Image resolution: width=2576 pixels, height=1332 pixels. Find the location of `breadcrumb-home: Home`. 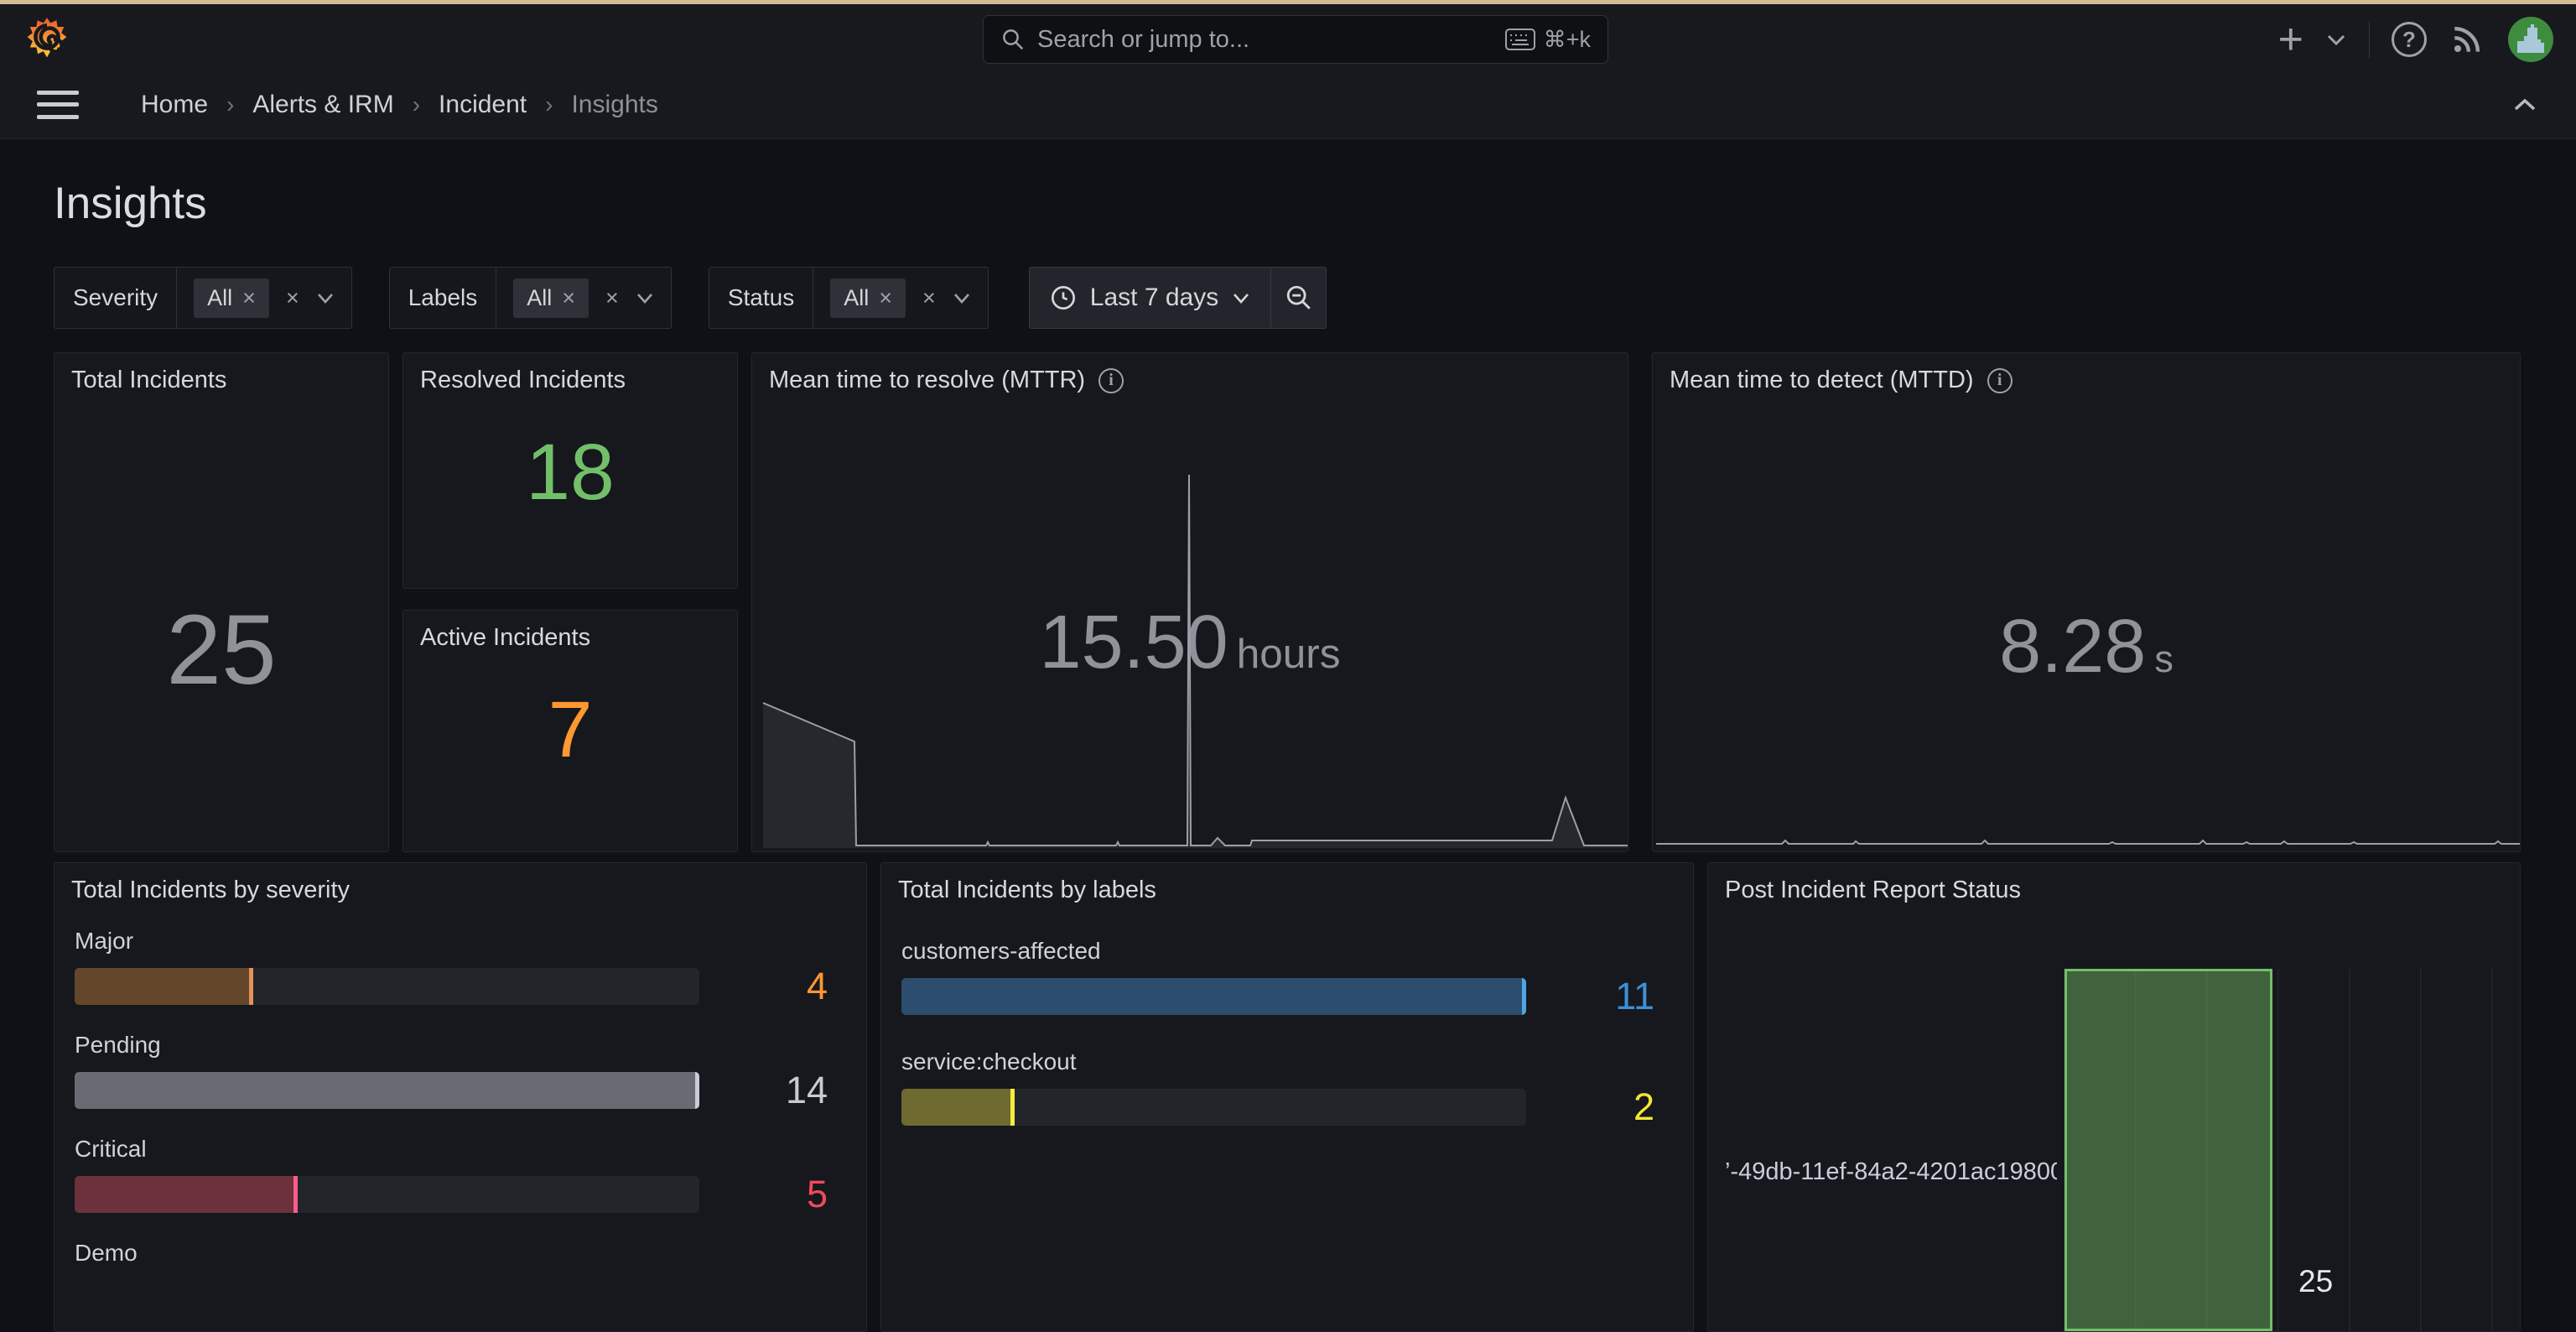

breadcrumb-home: Home is located at coordinates (175, 104).